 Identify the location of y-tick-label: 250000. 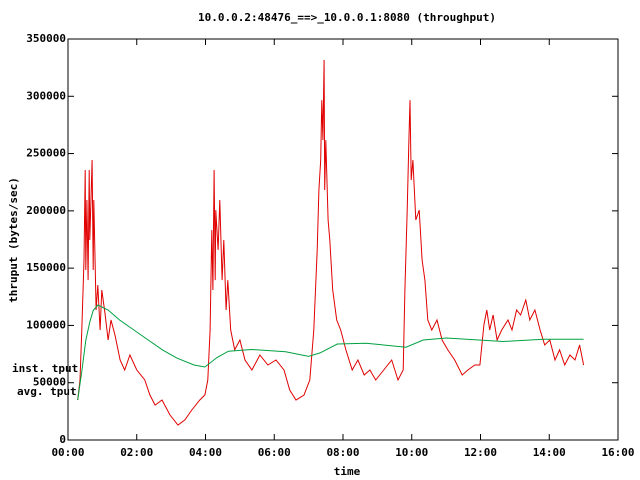
(46, 153).